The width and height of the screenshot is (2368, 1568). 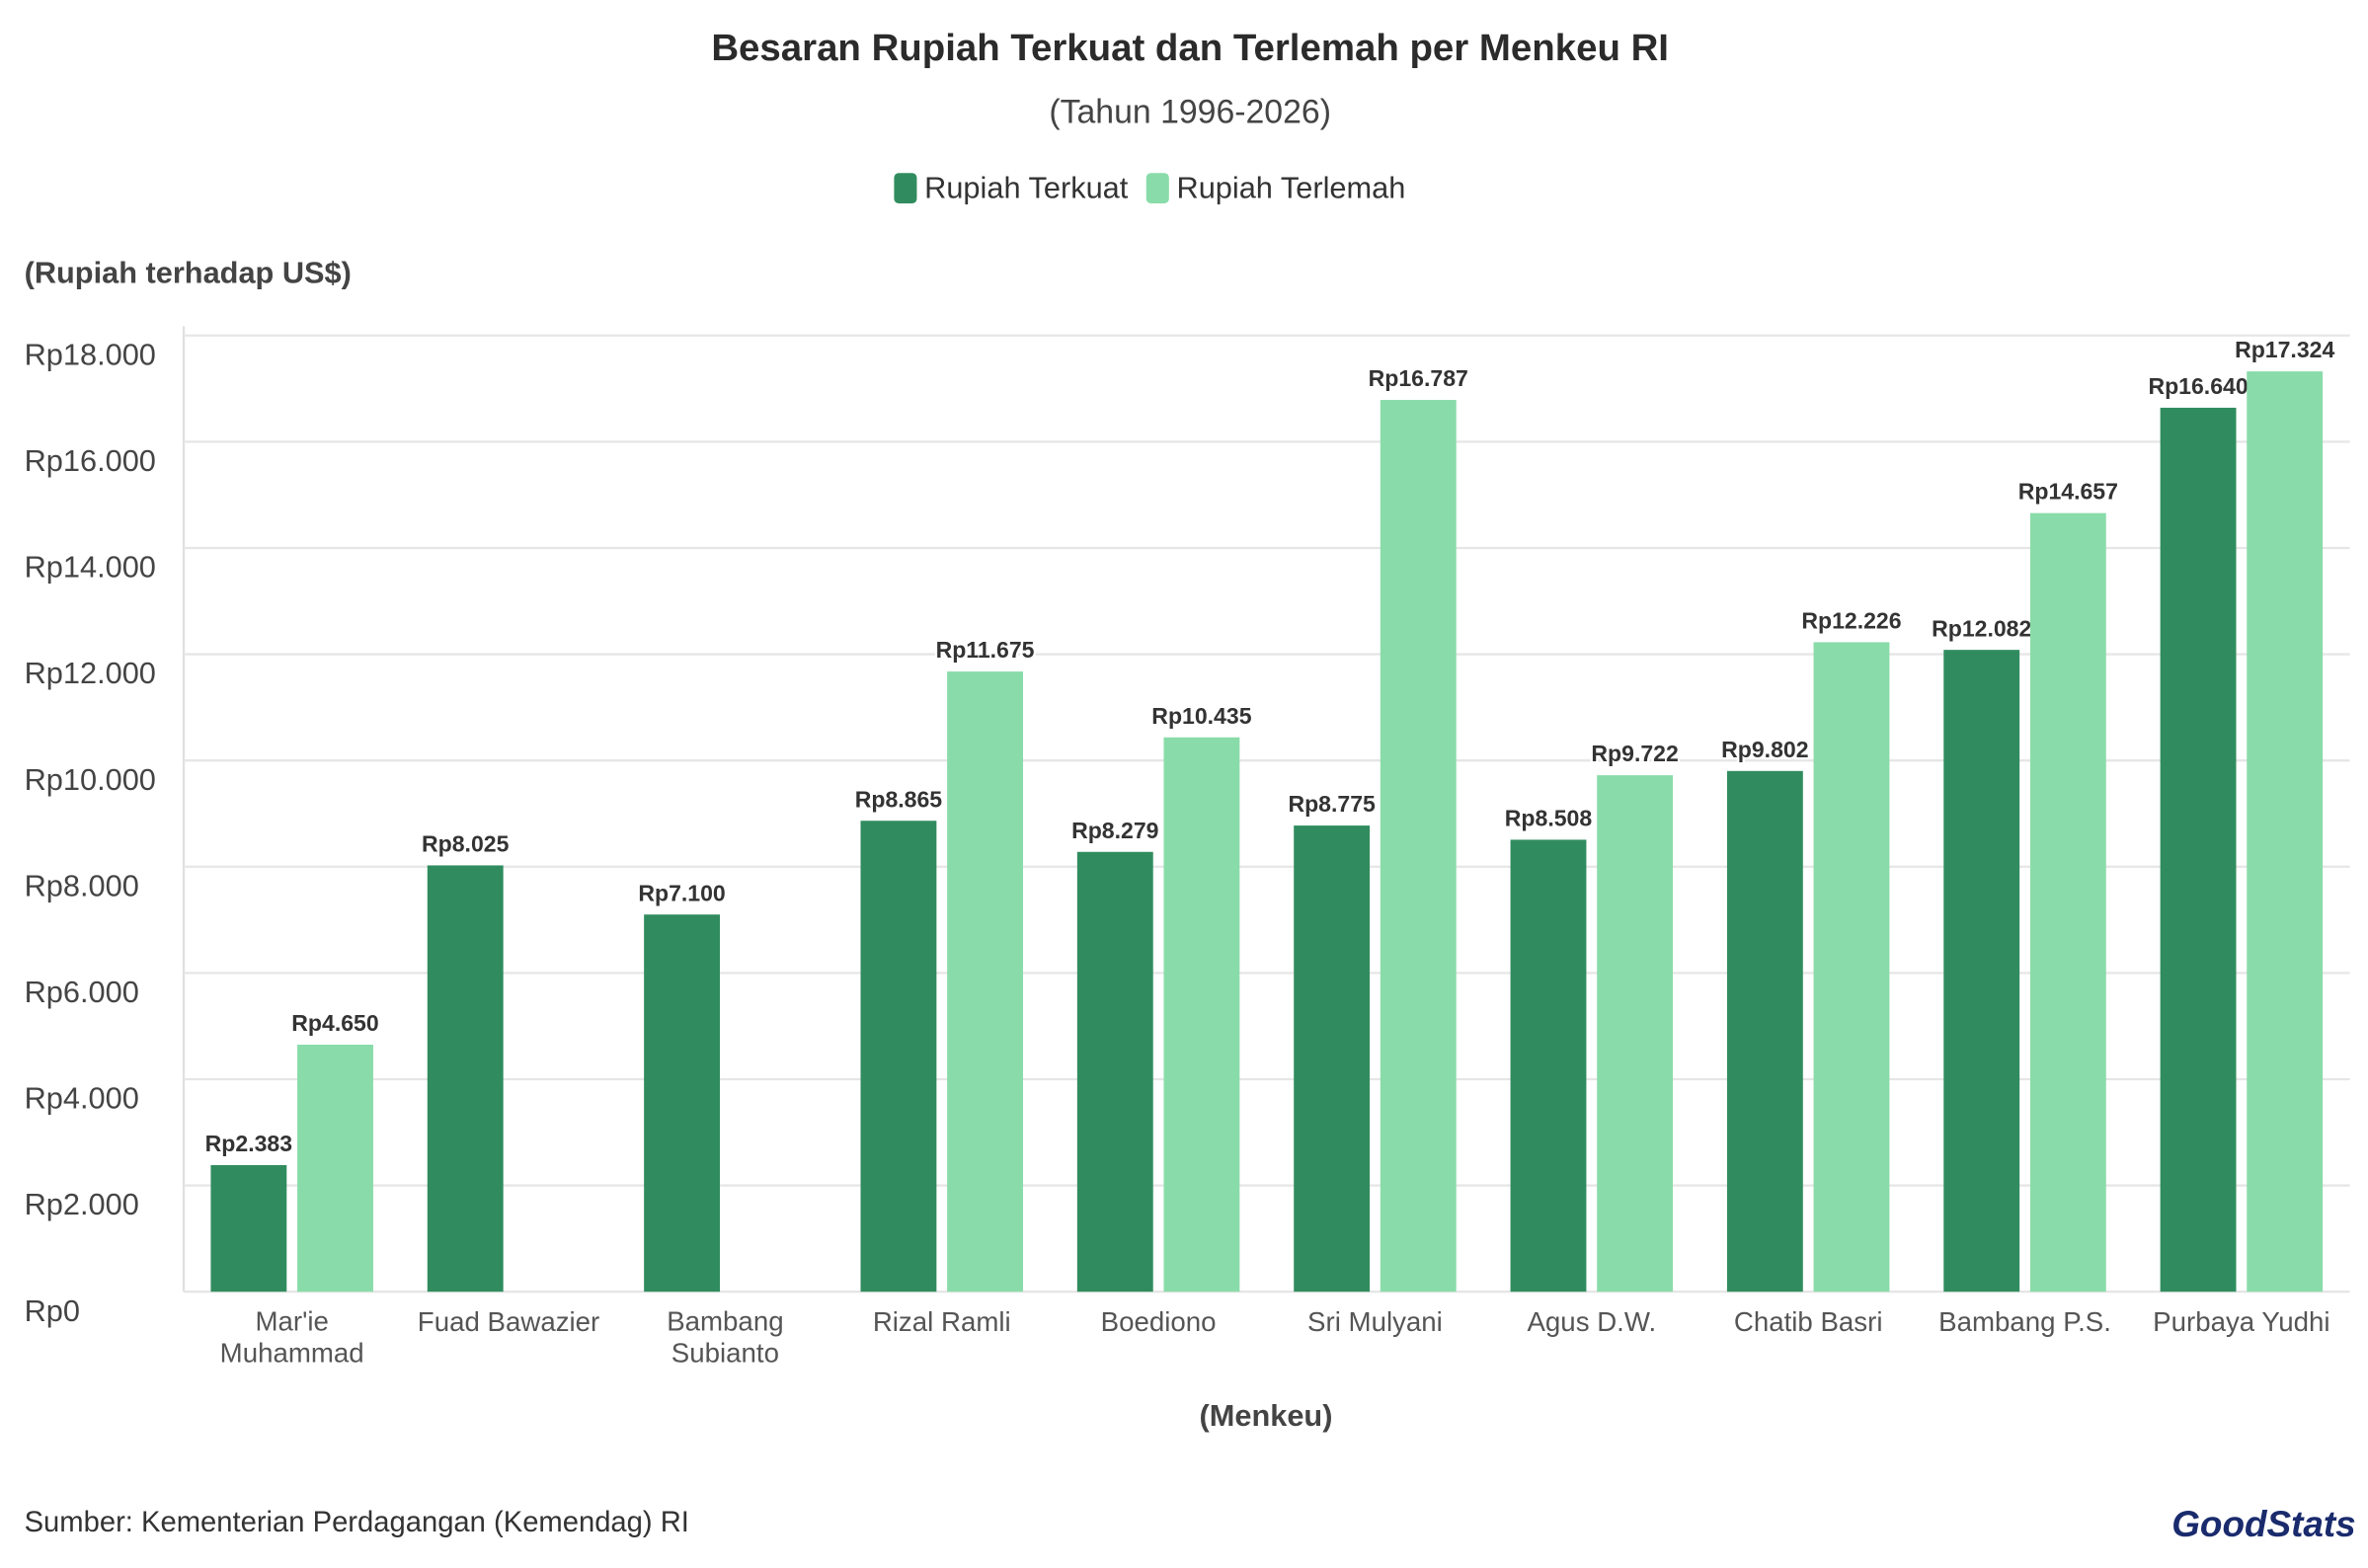 I want to click on value-label: Rp7.100, so click(x=681, y=892).